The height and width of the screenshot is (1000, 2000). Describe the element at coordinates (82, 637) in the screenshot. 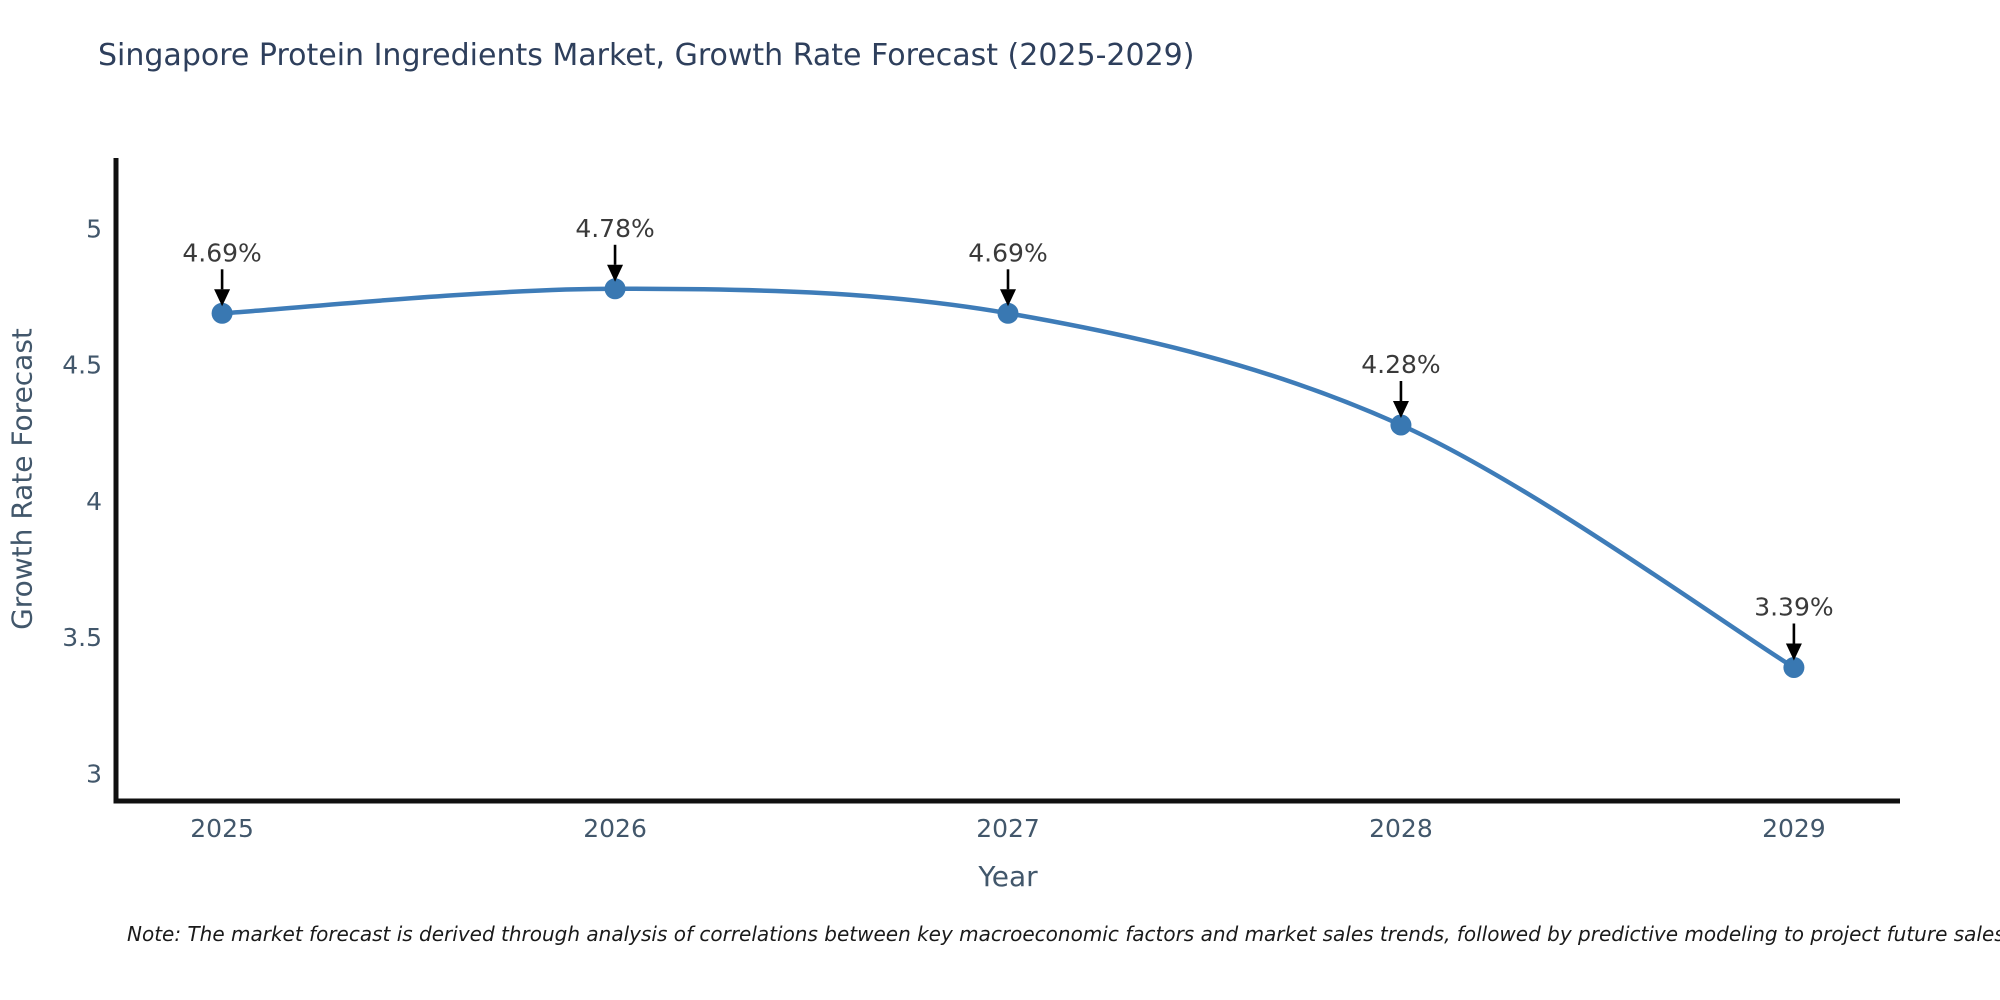

I see `y-tick-label: 3.5` at that location.